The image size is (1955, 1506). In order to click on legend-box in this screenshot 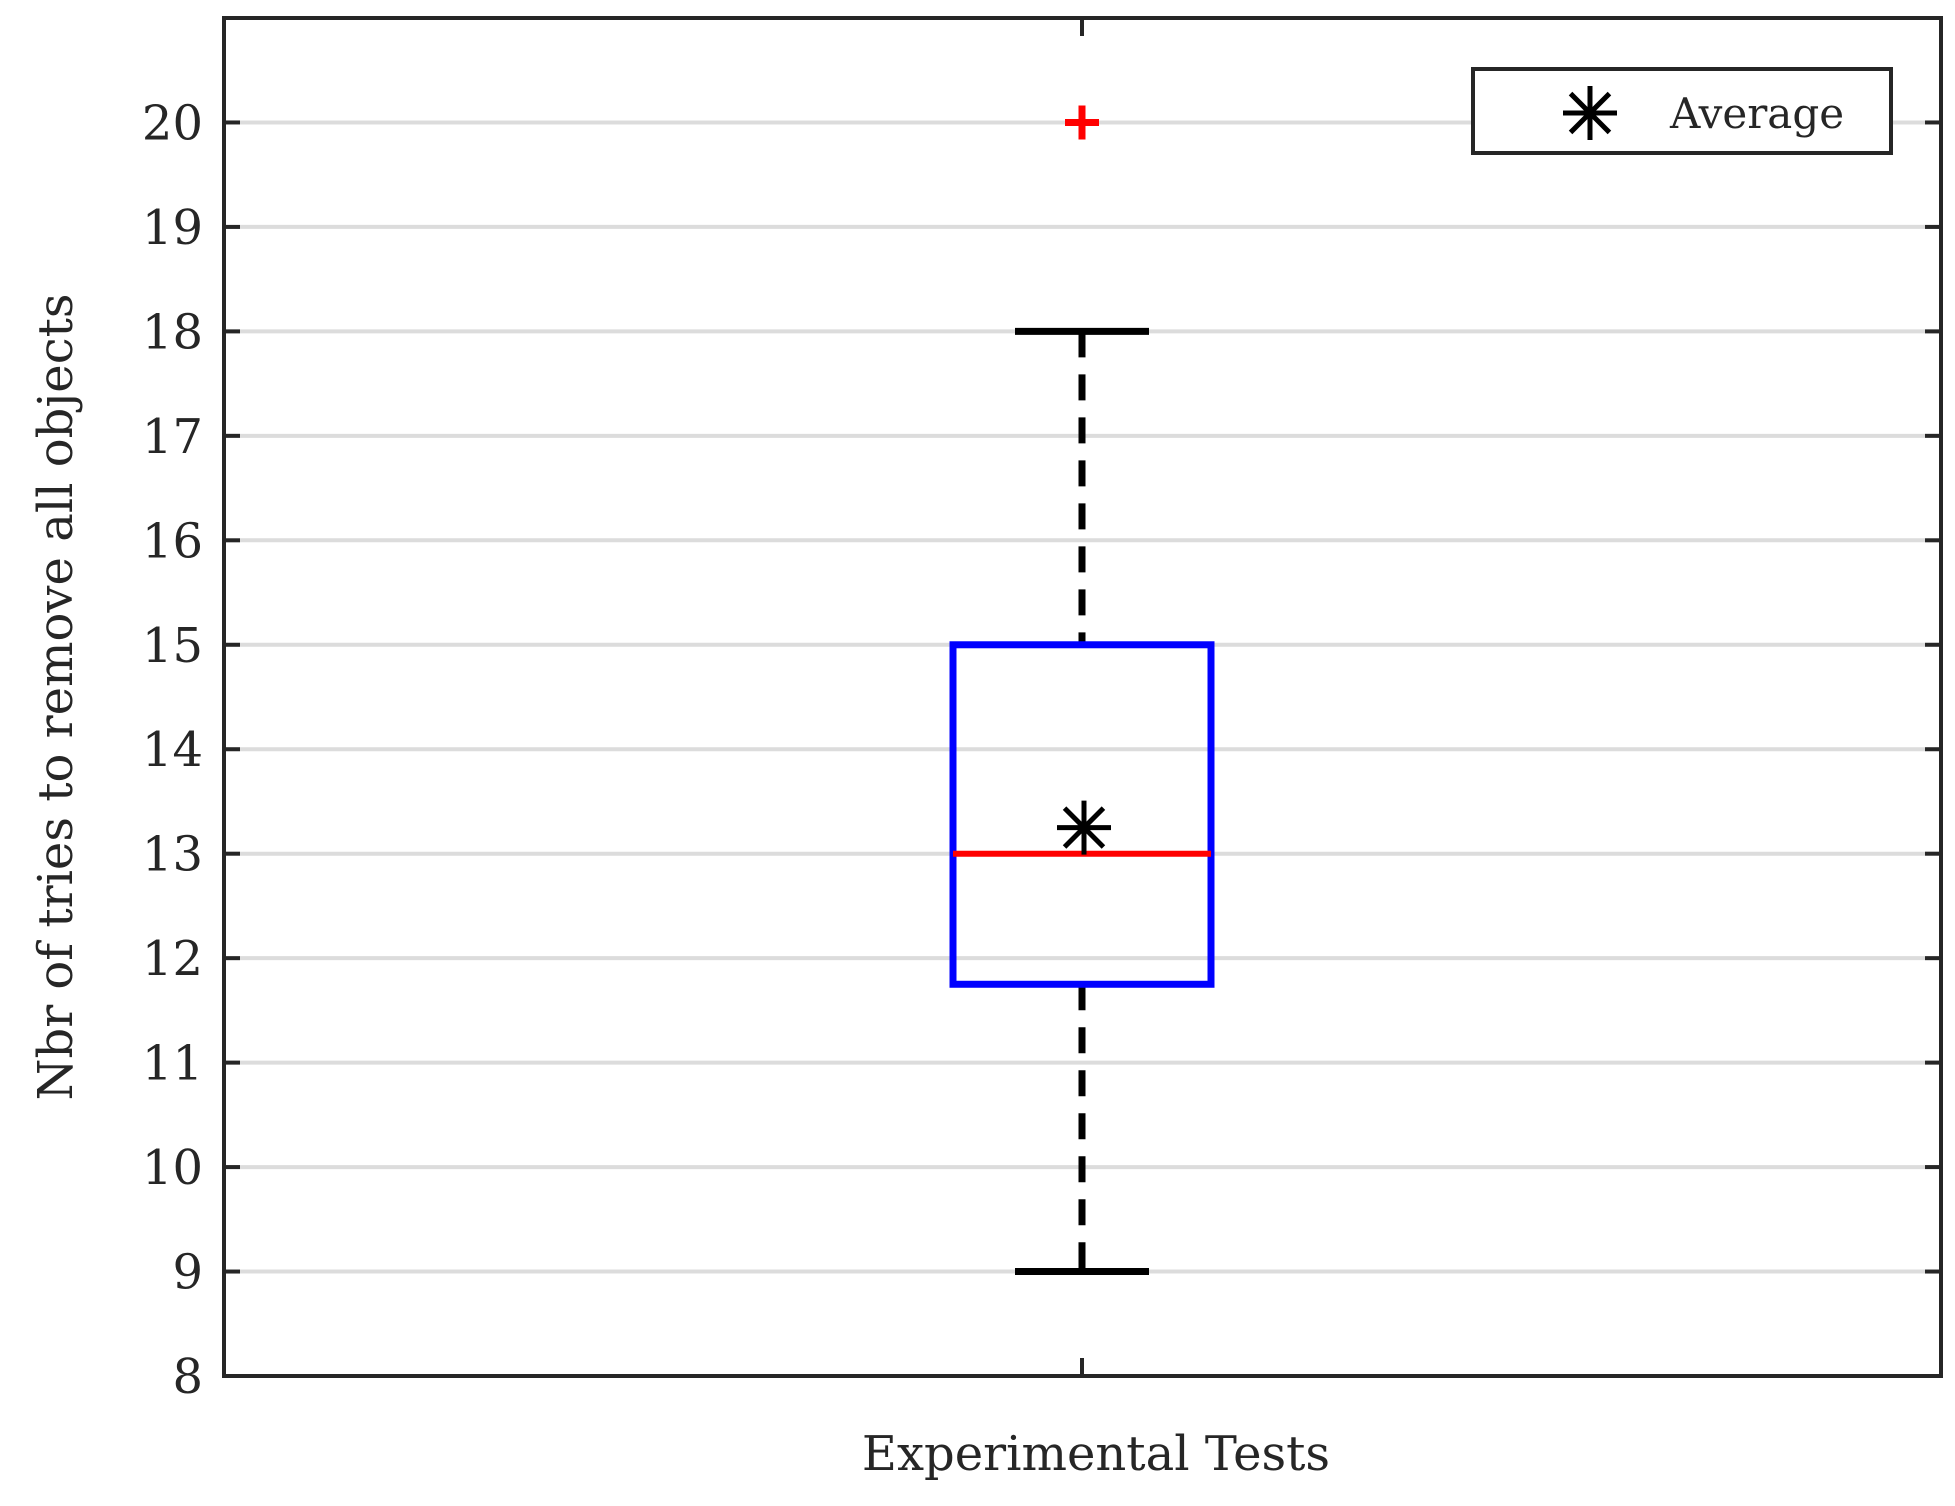, I will do `click(1682, 111)`.